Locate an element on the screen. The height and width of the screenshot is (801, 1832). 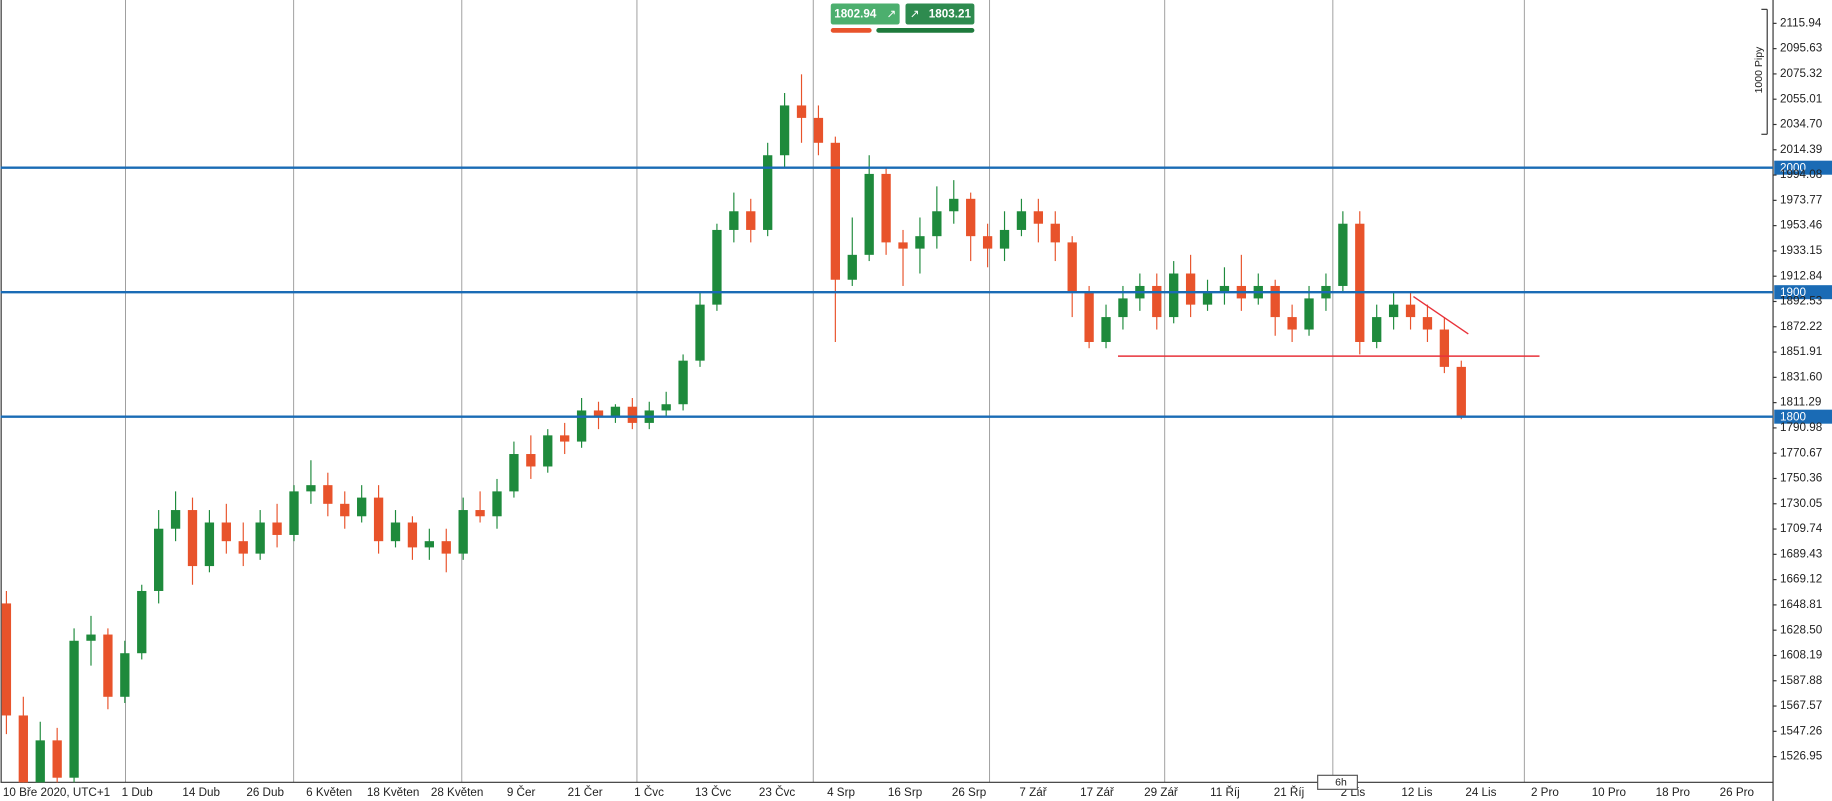
timeframe: 6h is located at coordinates (1341, 783).